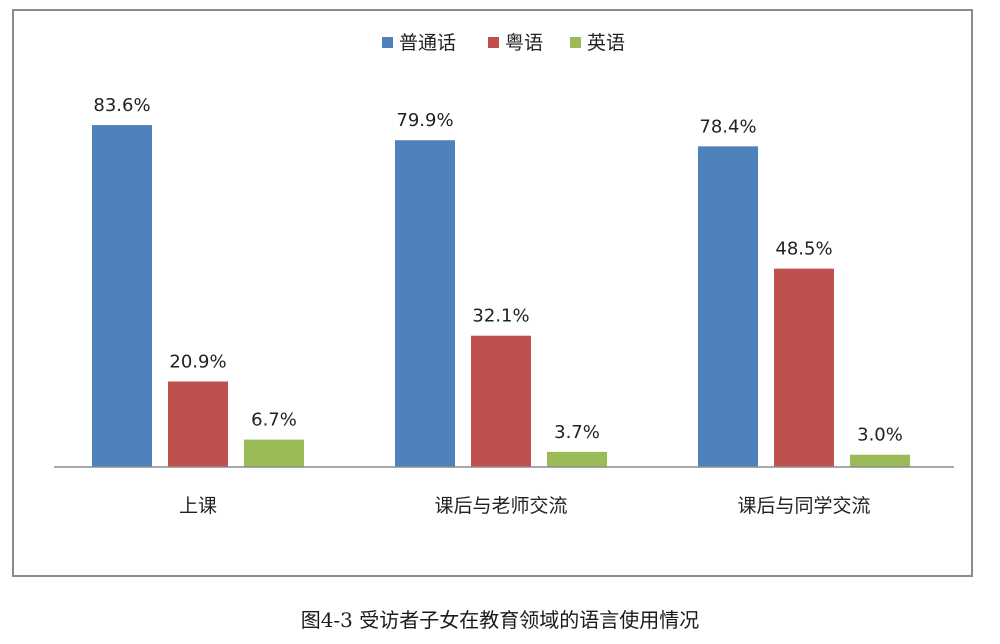  What do you see at coordinates (198, 506) in the screenshot?
I see `category-label-0: 上课` at bounding box center [198, 506].